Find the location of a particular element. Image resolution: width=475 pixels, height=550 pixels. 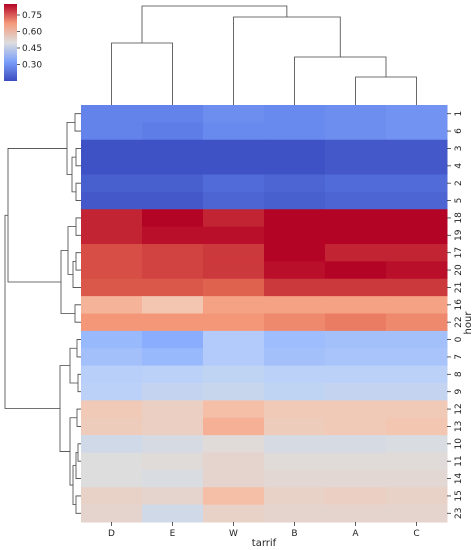

heatmap-cell-14-E is located at coordinates (173, 478).